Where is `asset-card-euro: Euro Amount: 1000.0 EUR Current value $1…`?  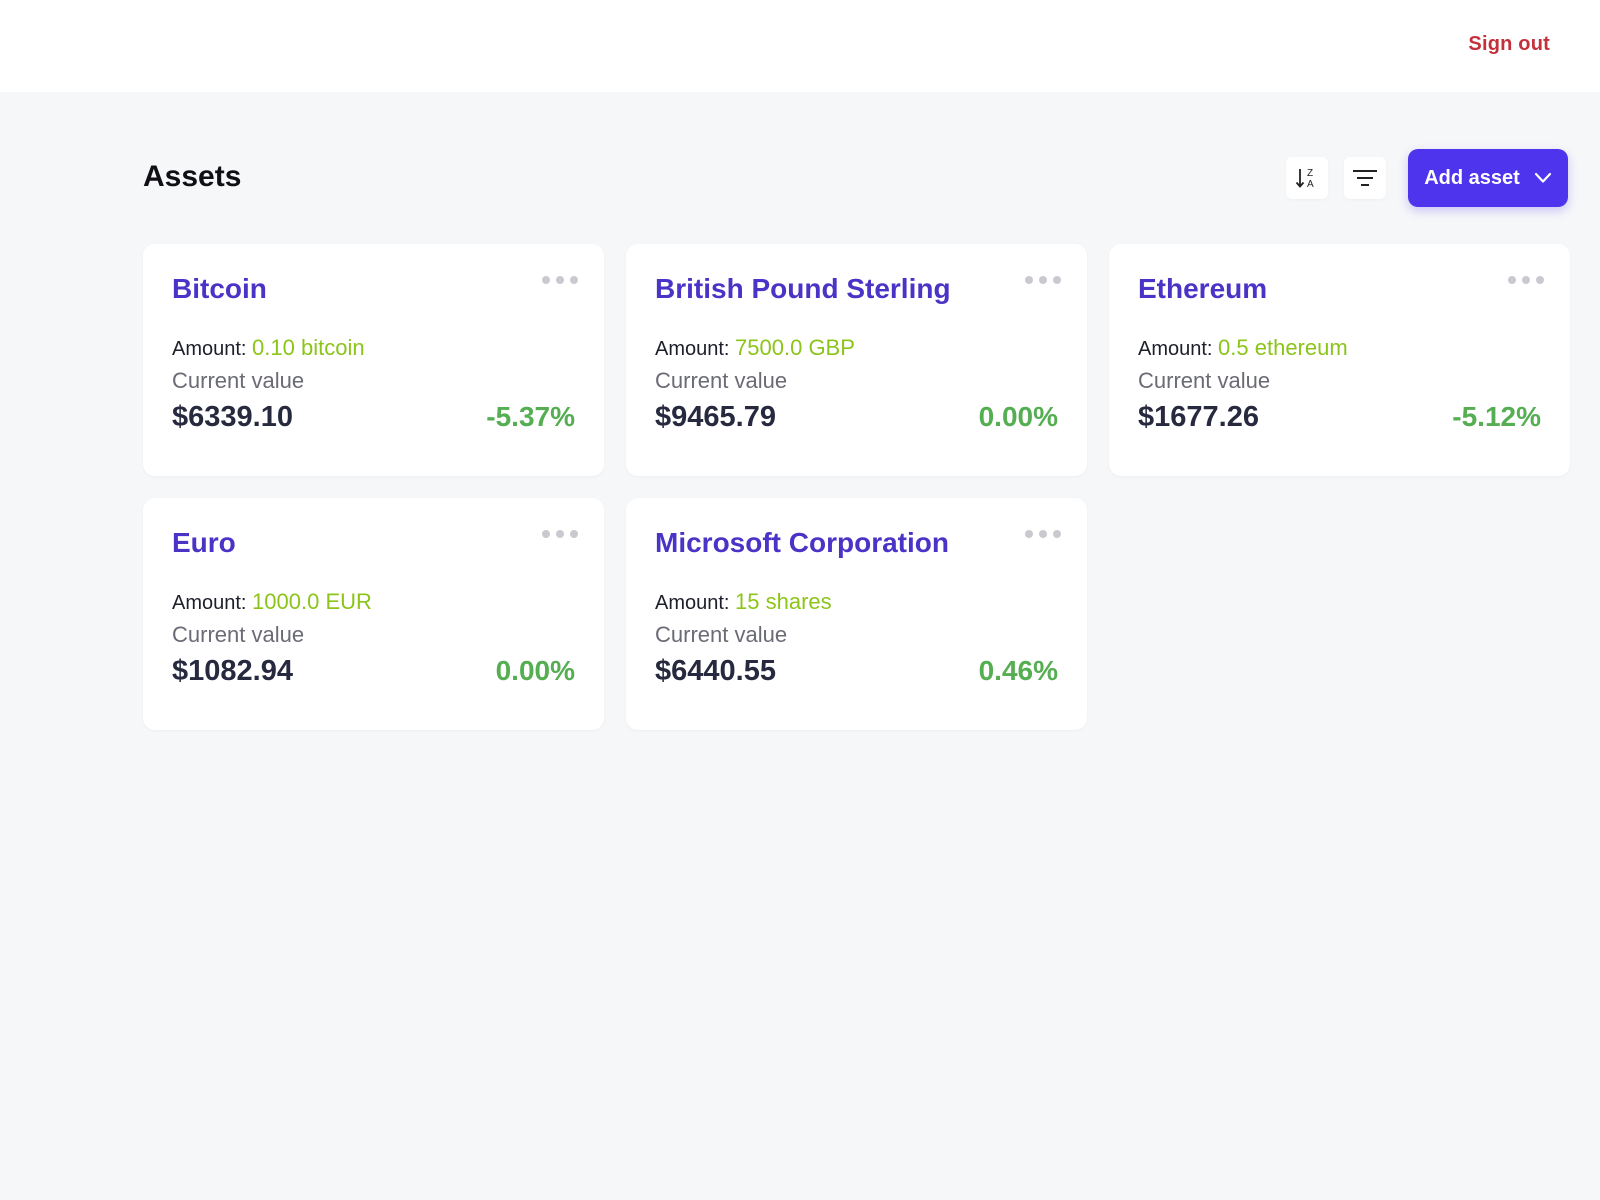
asset-card-euro: Euro Amount: 1000.0 EUR Current value $1… is located at coordinates (373, 614).